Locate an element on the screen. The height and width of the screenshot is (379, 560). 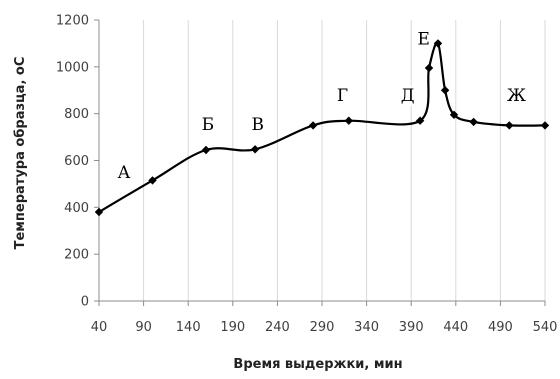
x-tick-labels: 40 90 140 190 240 290 340 390 440 490 540 is located at coordinates (324, 327).